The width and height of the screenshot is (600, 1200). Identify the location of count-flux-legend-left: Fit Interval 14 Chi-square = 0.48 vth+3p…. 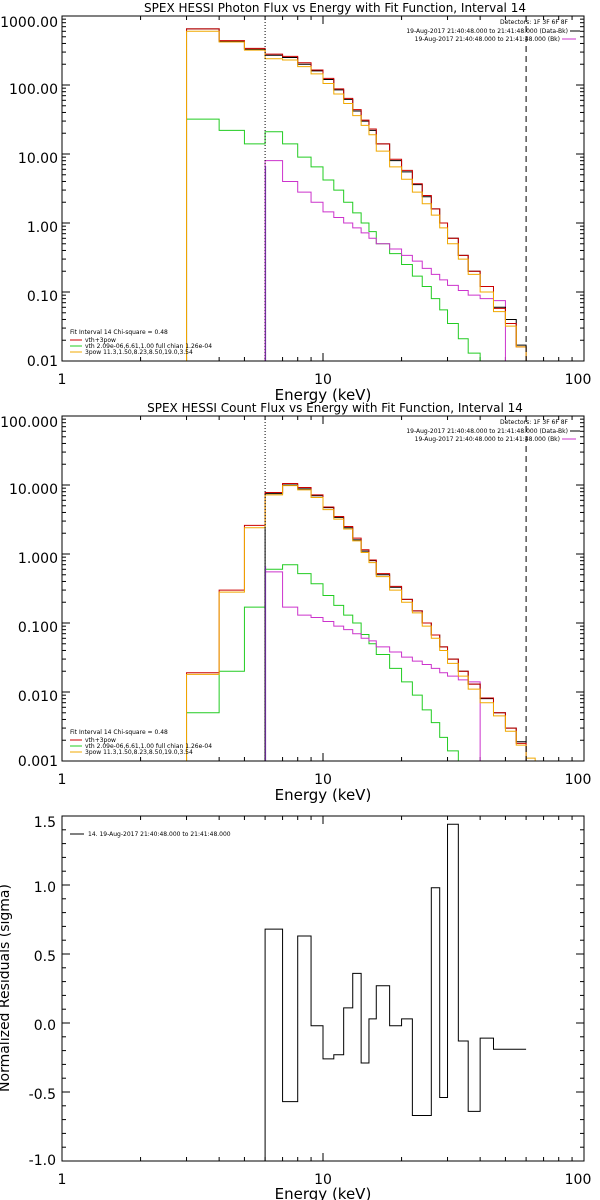
(141, 742).